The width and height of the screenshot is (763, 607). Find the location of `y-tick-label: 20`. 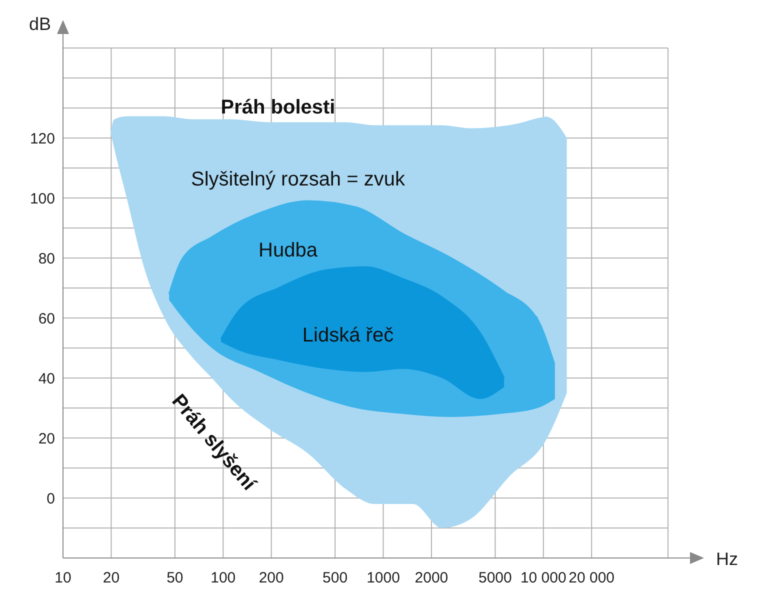

y-tick-label: 20 is located at coordinates (46, 439).